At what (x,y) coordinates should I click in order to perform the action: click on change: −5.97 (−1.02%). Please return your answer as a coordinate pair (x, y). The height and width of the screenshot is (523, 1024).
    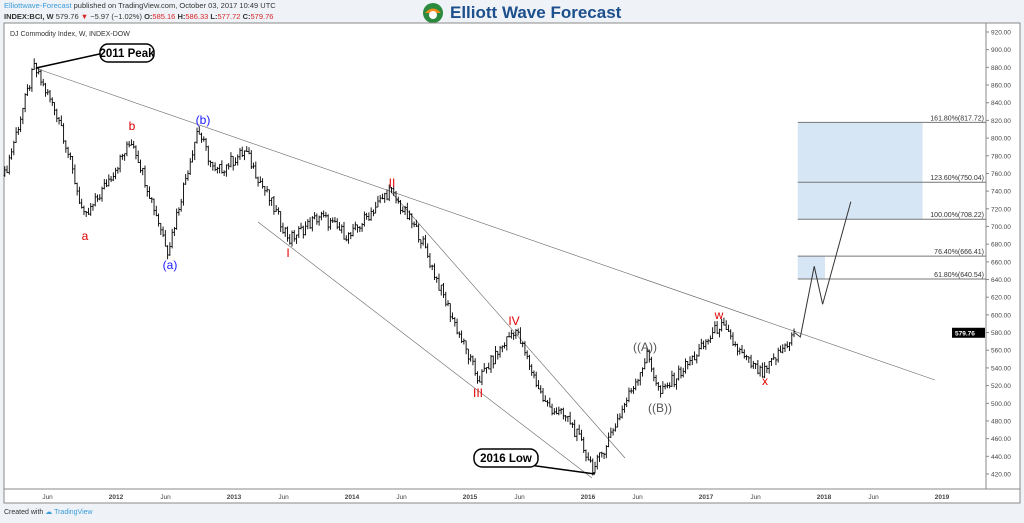
    Looking at the image, I should click on (116, 16).